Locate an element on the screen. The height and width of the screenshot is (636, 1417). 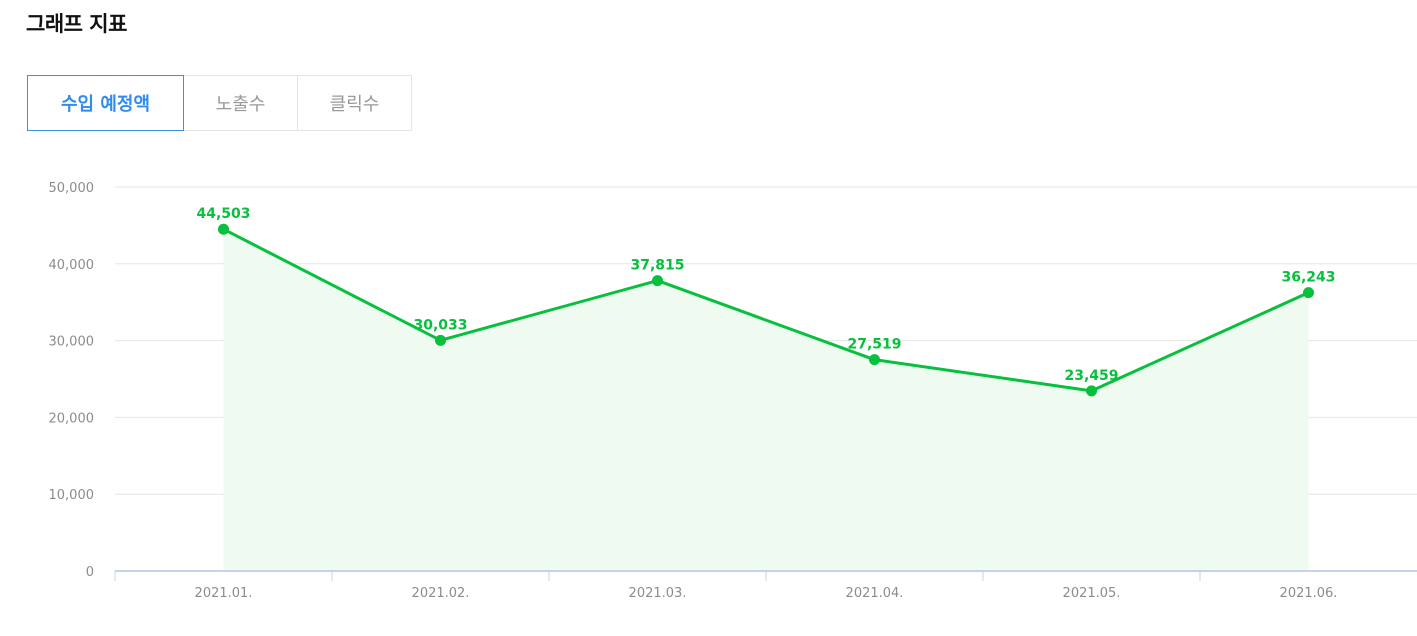
data-label: 27,519 is located at coordinates (874, 345).